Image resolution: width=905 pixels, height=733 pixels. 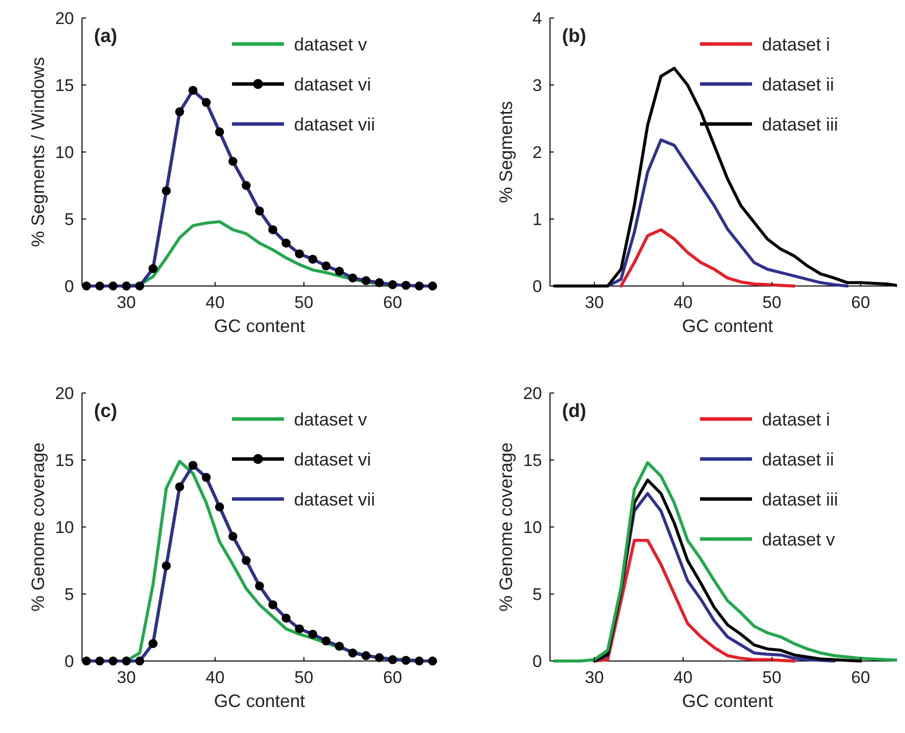 I want to click on y-tick-label: 1, so click(x=537, y=219).